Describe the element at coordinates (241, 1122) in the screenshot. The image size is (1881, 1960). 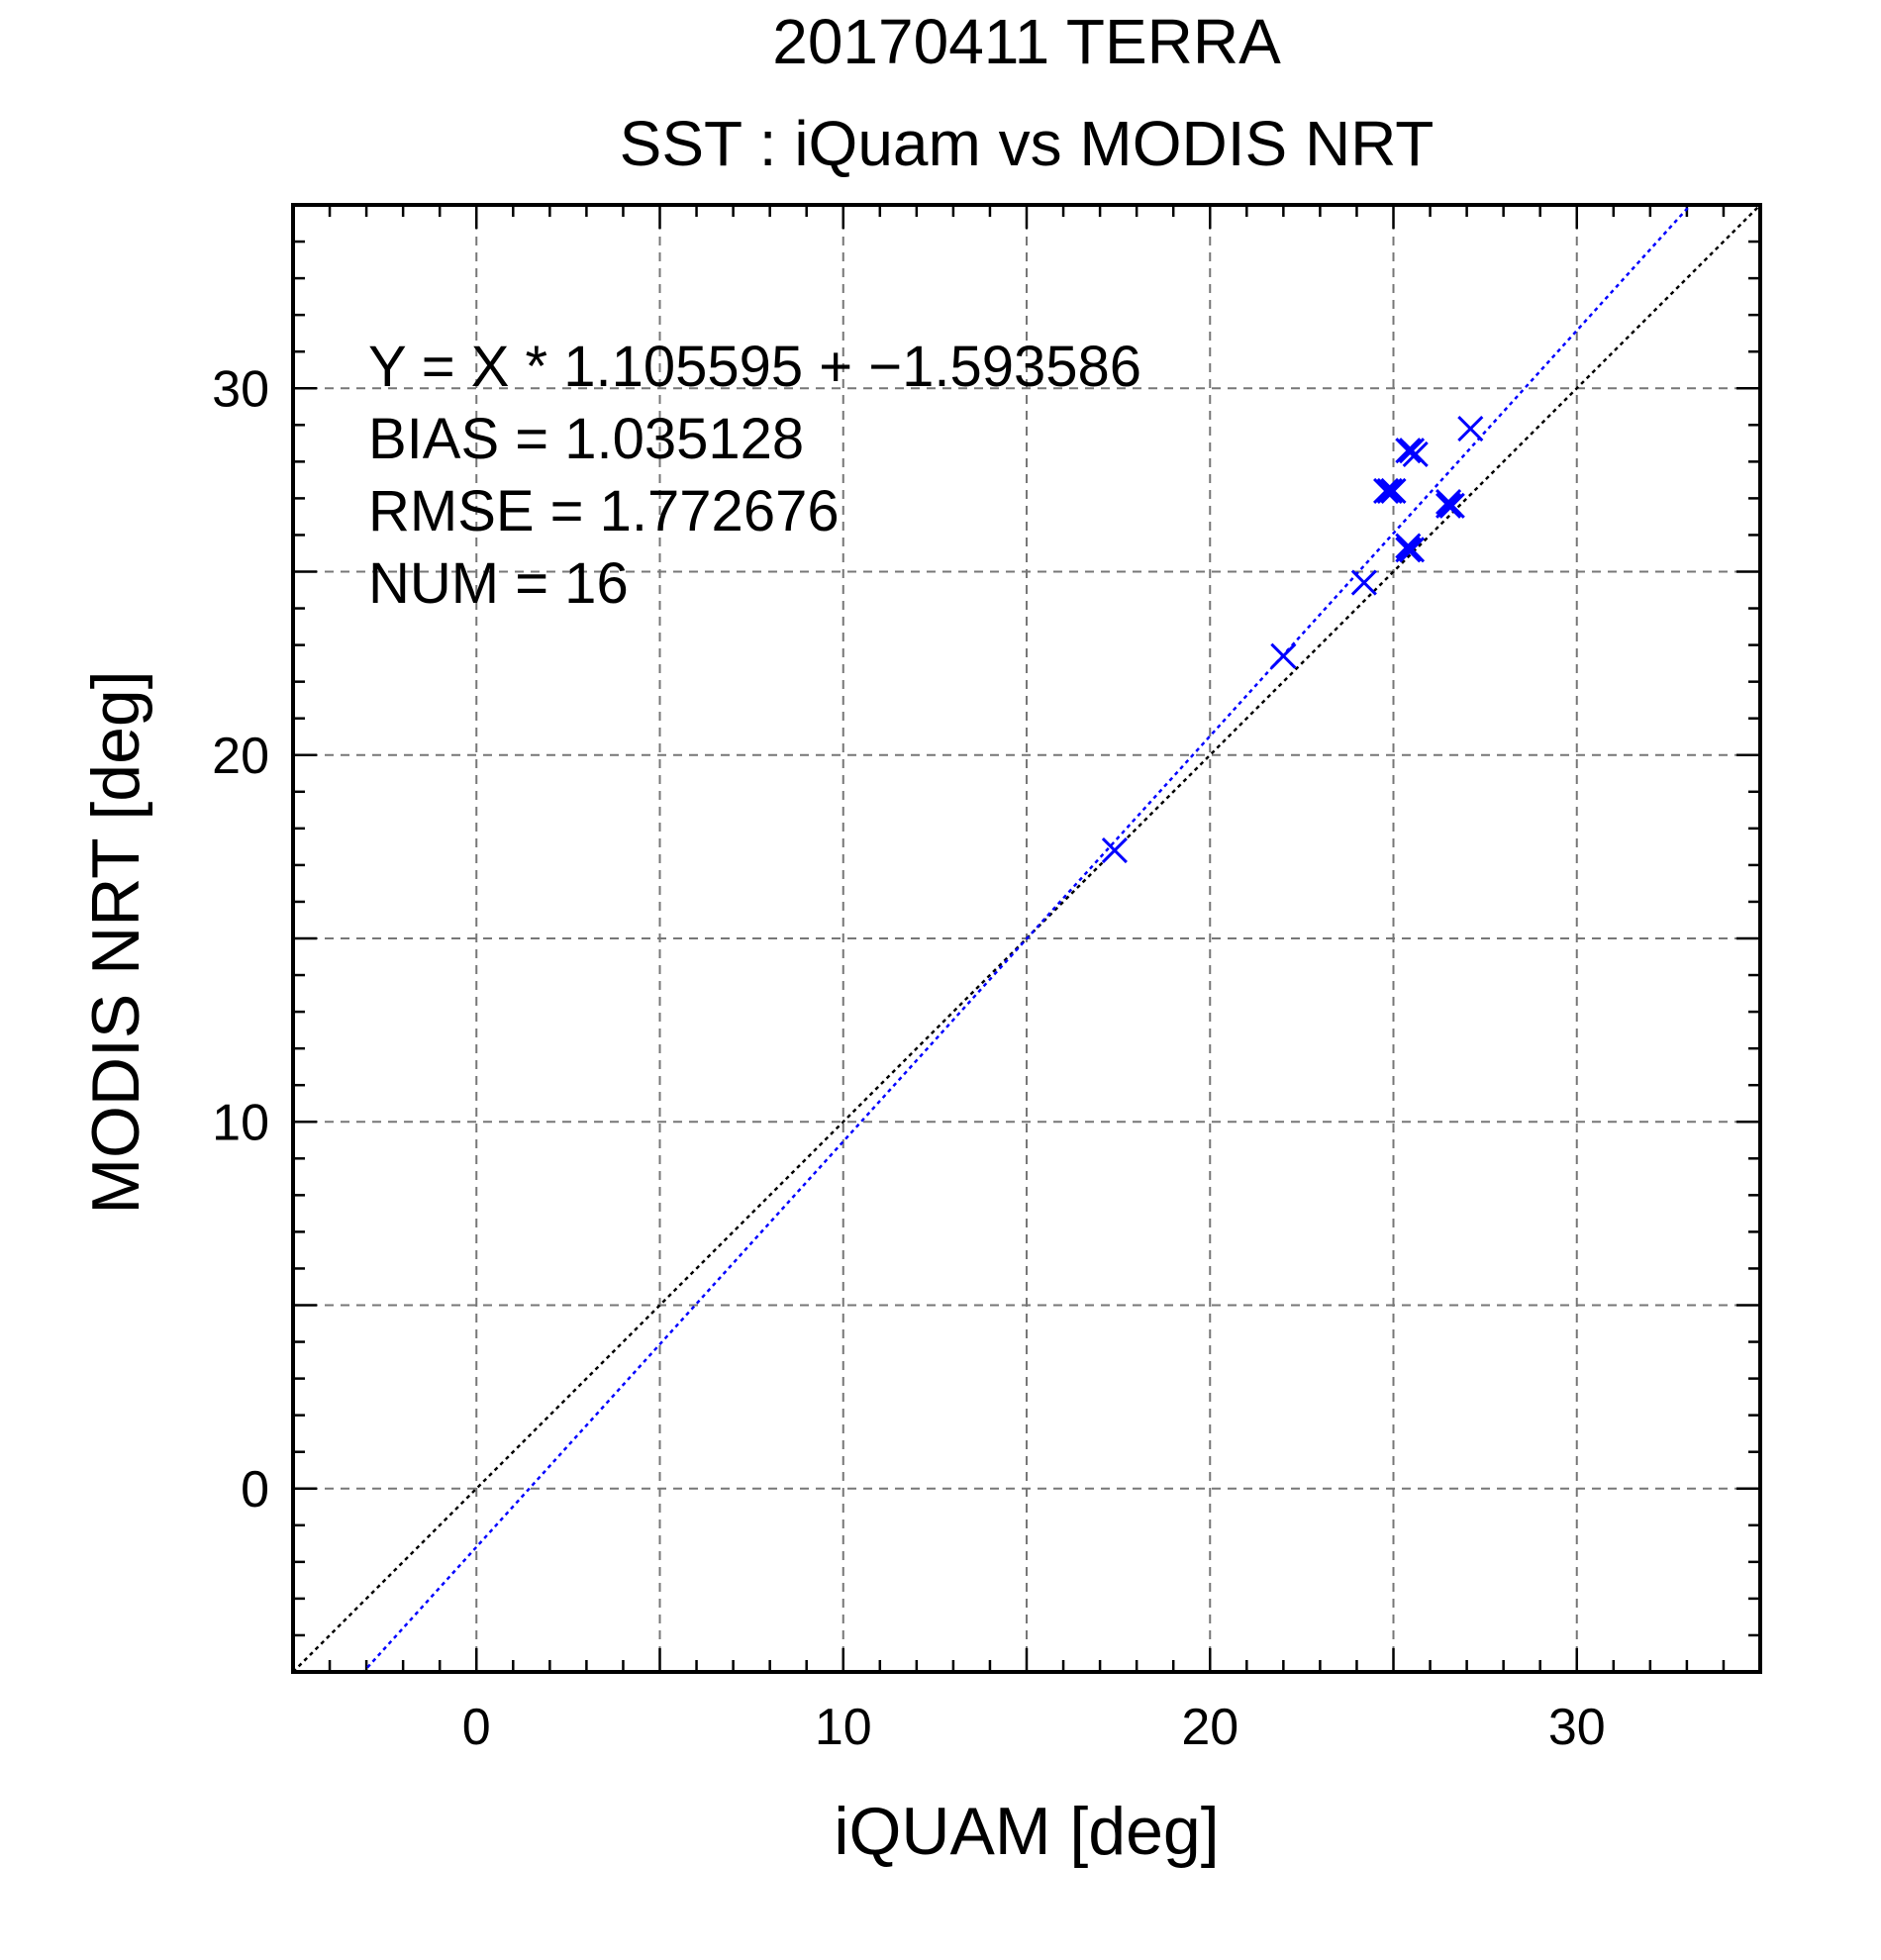
I see `y-tick-label: 10` at that location.